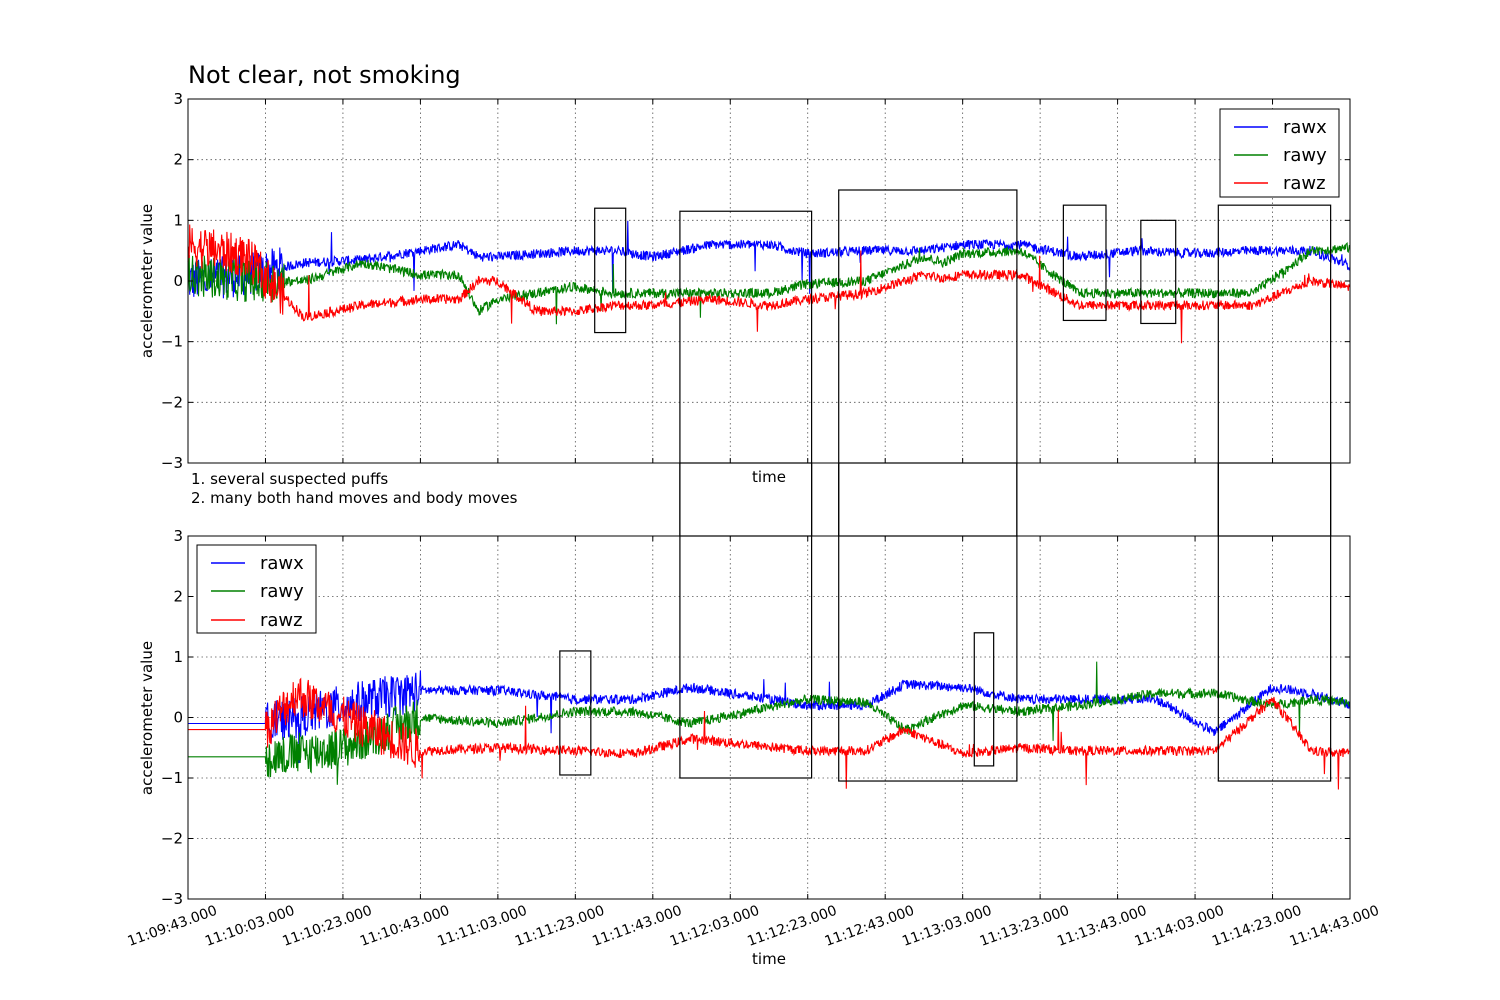  What do you see at coordinates (769, 959) in the screenshot?
I see `bottom-x-axis-label: time` at bounding box center [769, 959].